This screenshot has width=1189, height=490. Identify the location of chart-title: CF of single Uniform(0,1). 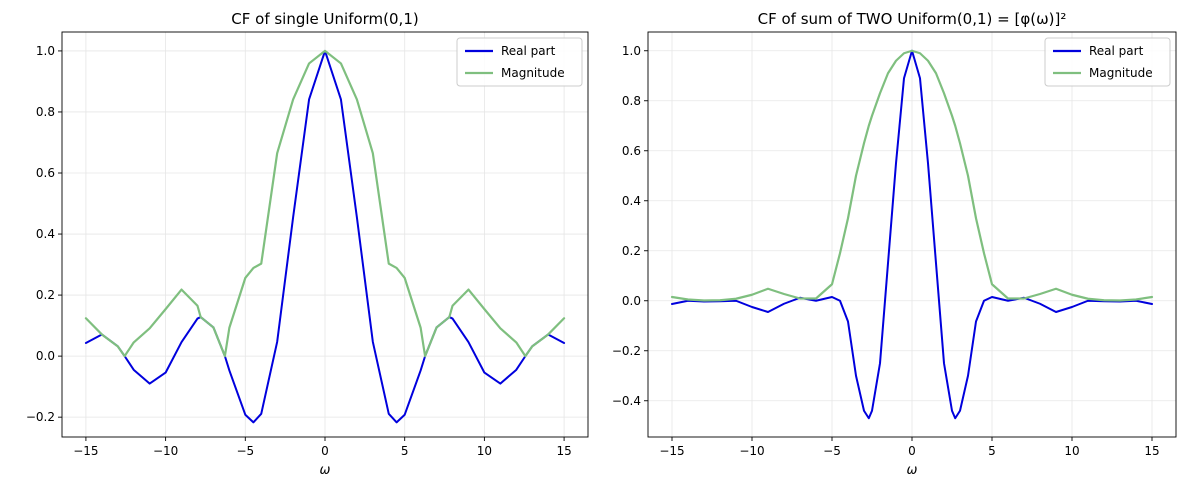
(324, 19).